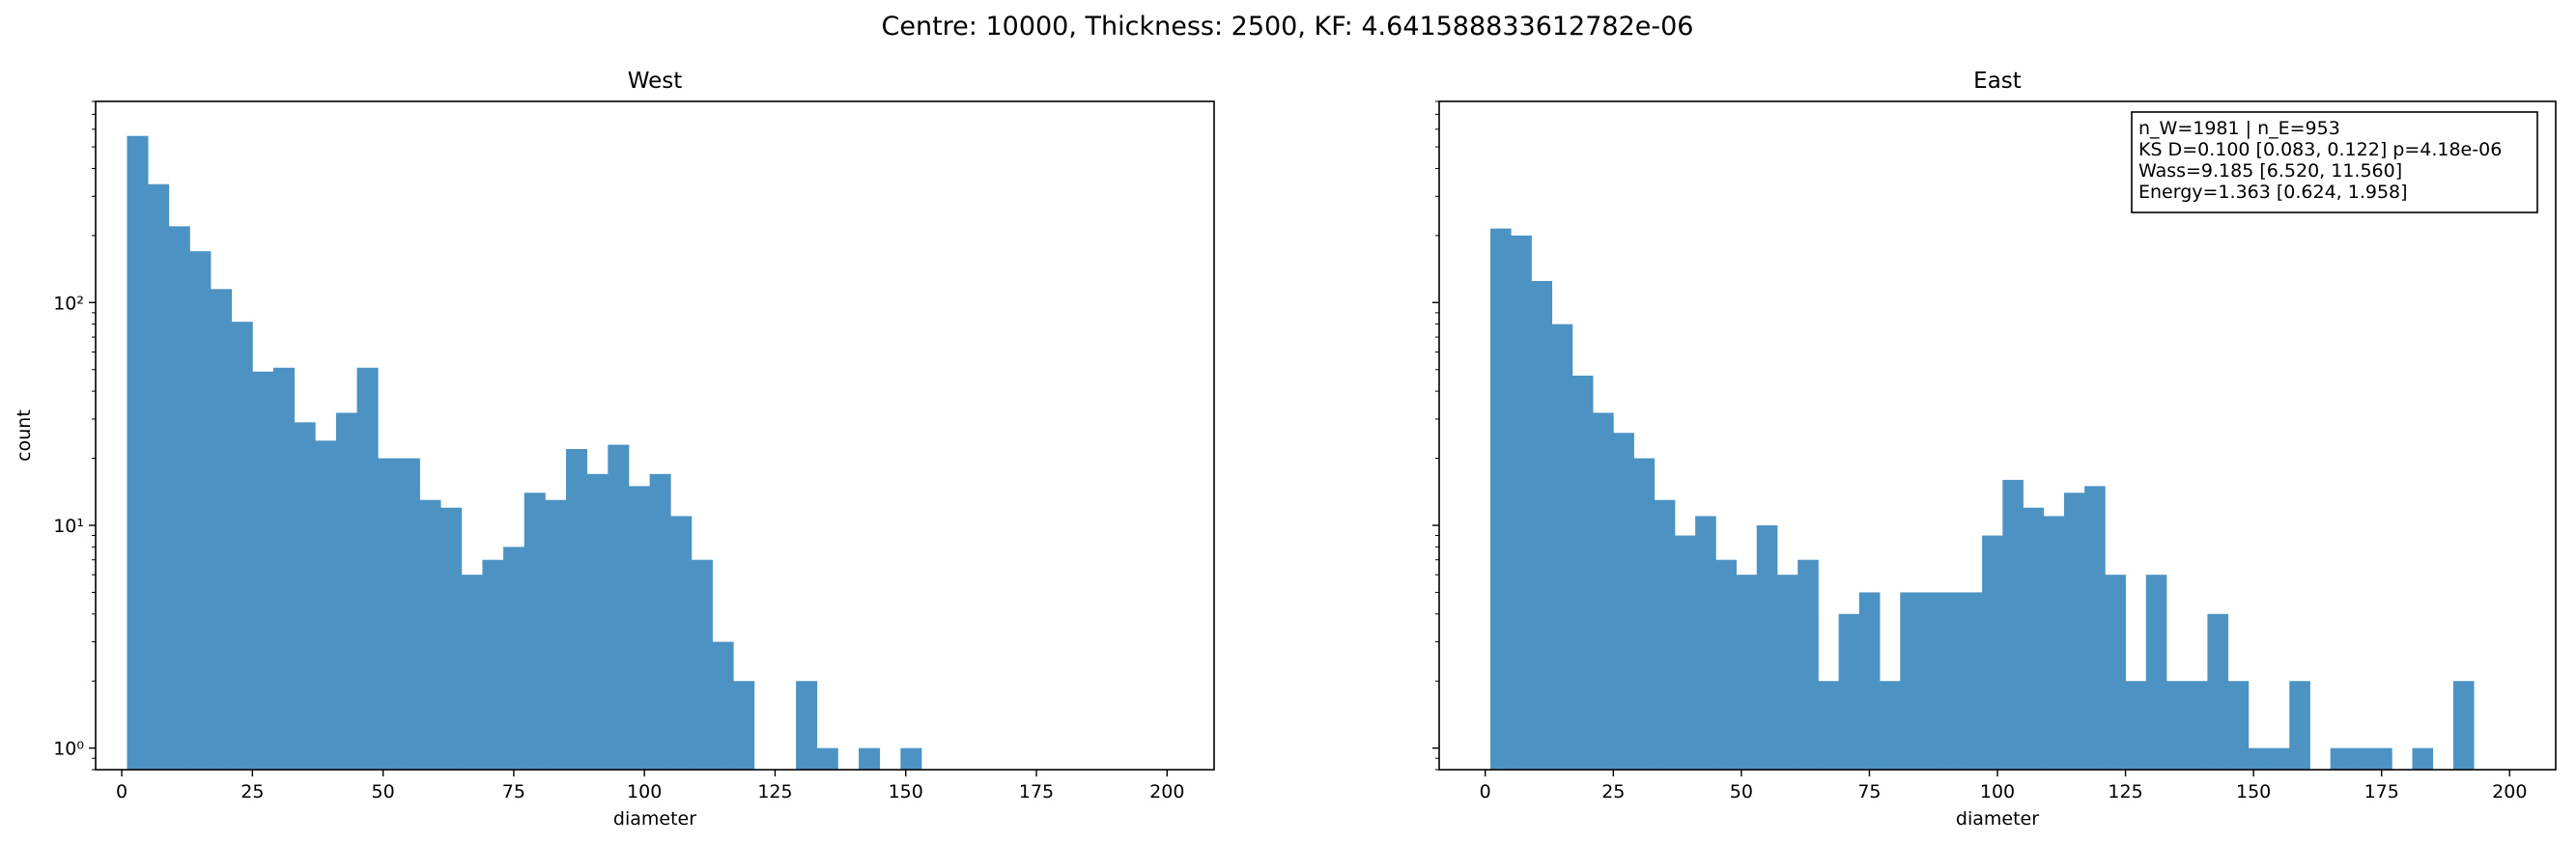 This screenshot has height=845, width=2576. What do you see at coordinates (906, 792) in the screenshot?
I see `west-xtick-label: 150` at bounding box center [906, 792].